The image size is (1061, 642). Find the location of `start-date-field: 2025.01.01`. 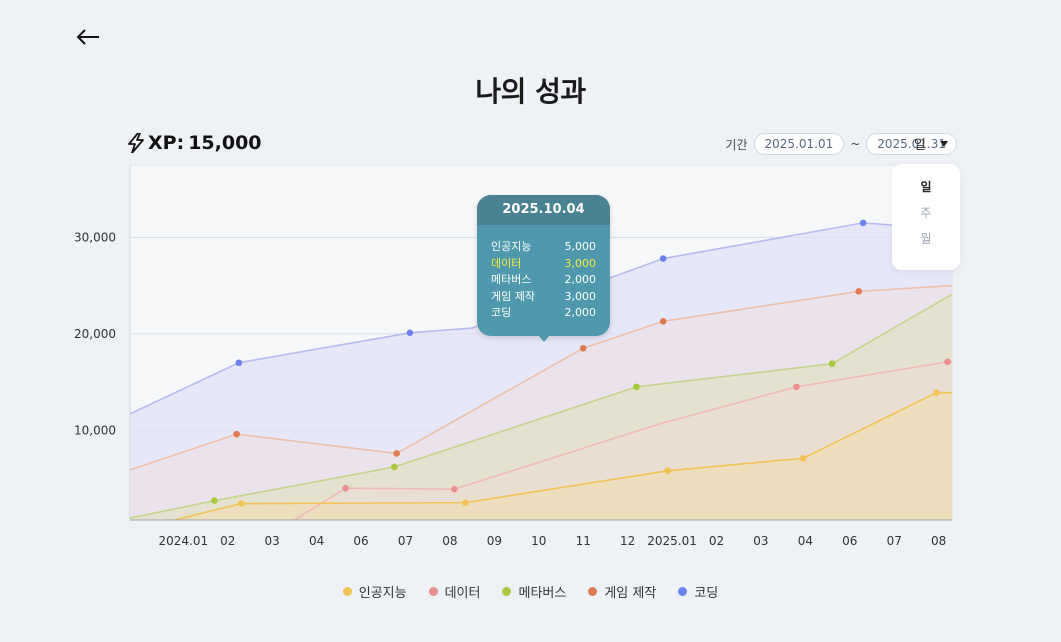

start-date-field: 2025.01.01 is located at coordinates (799, 144).